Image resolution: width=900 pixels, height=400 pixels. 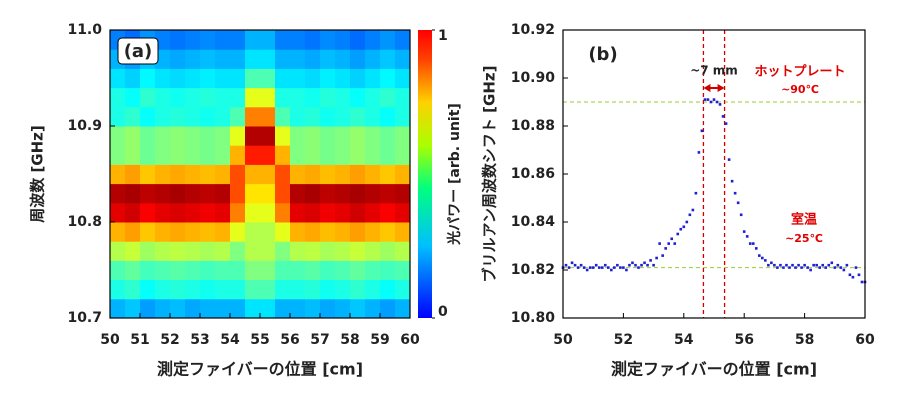 What do you see at coordinates (443, 36) in the screenshot?
I see `colorbar-tick-label: 1` at bounding box center [443, 36].